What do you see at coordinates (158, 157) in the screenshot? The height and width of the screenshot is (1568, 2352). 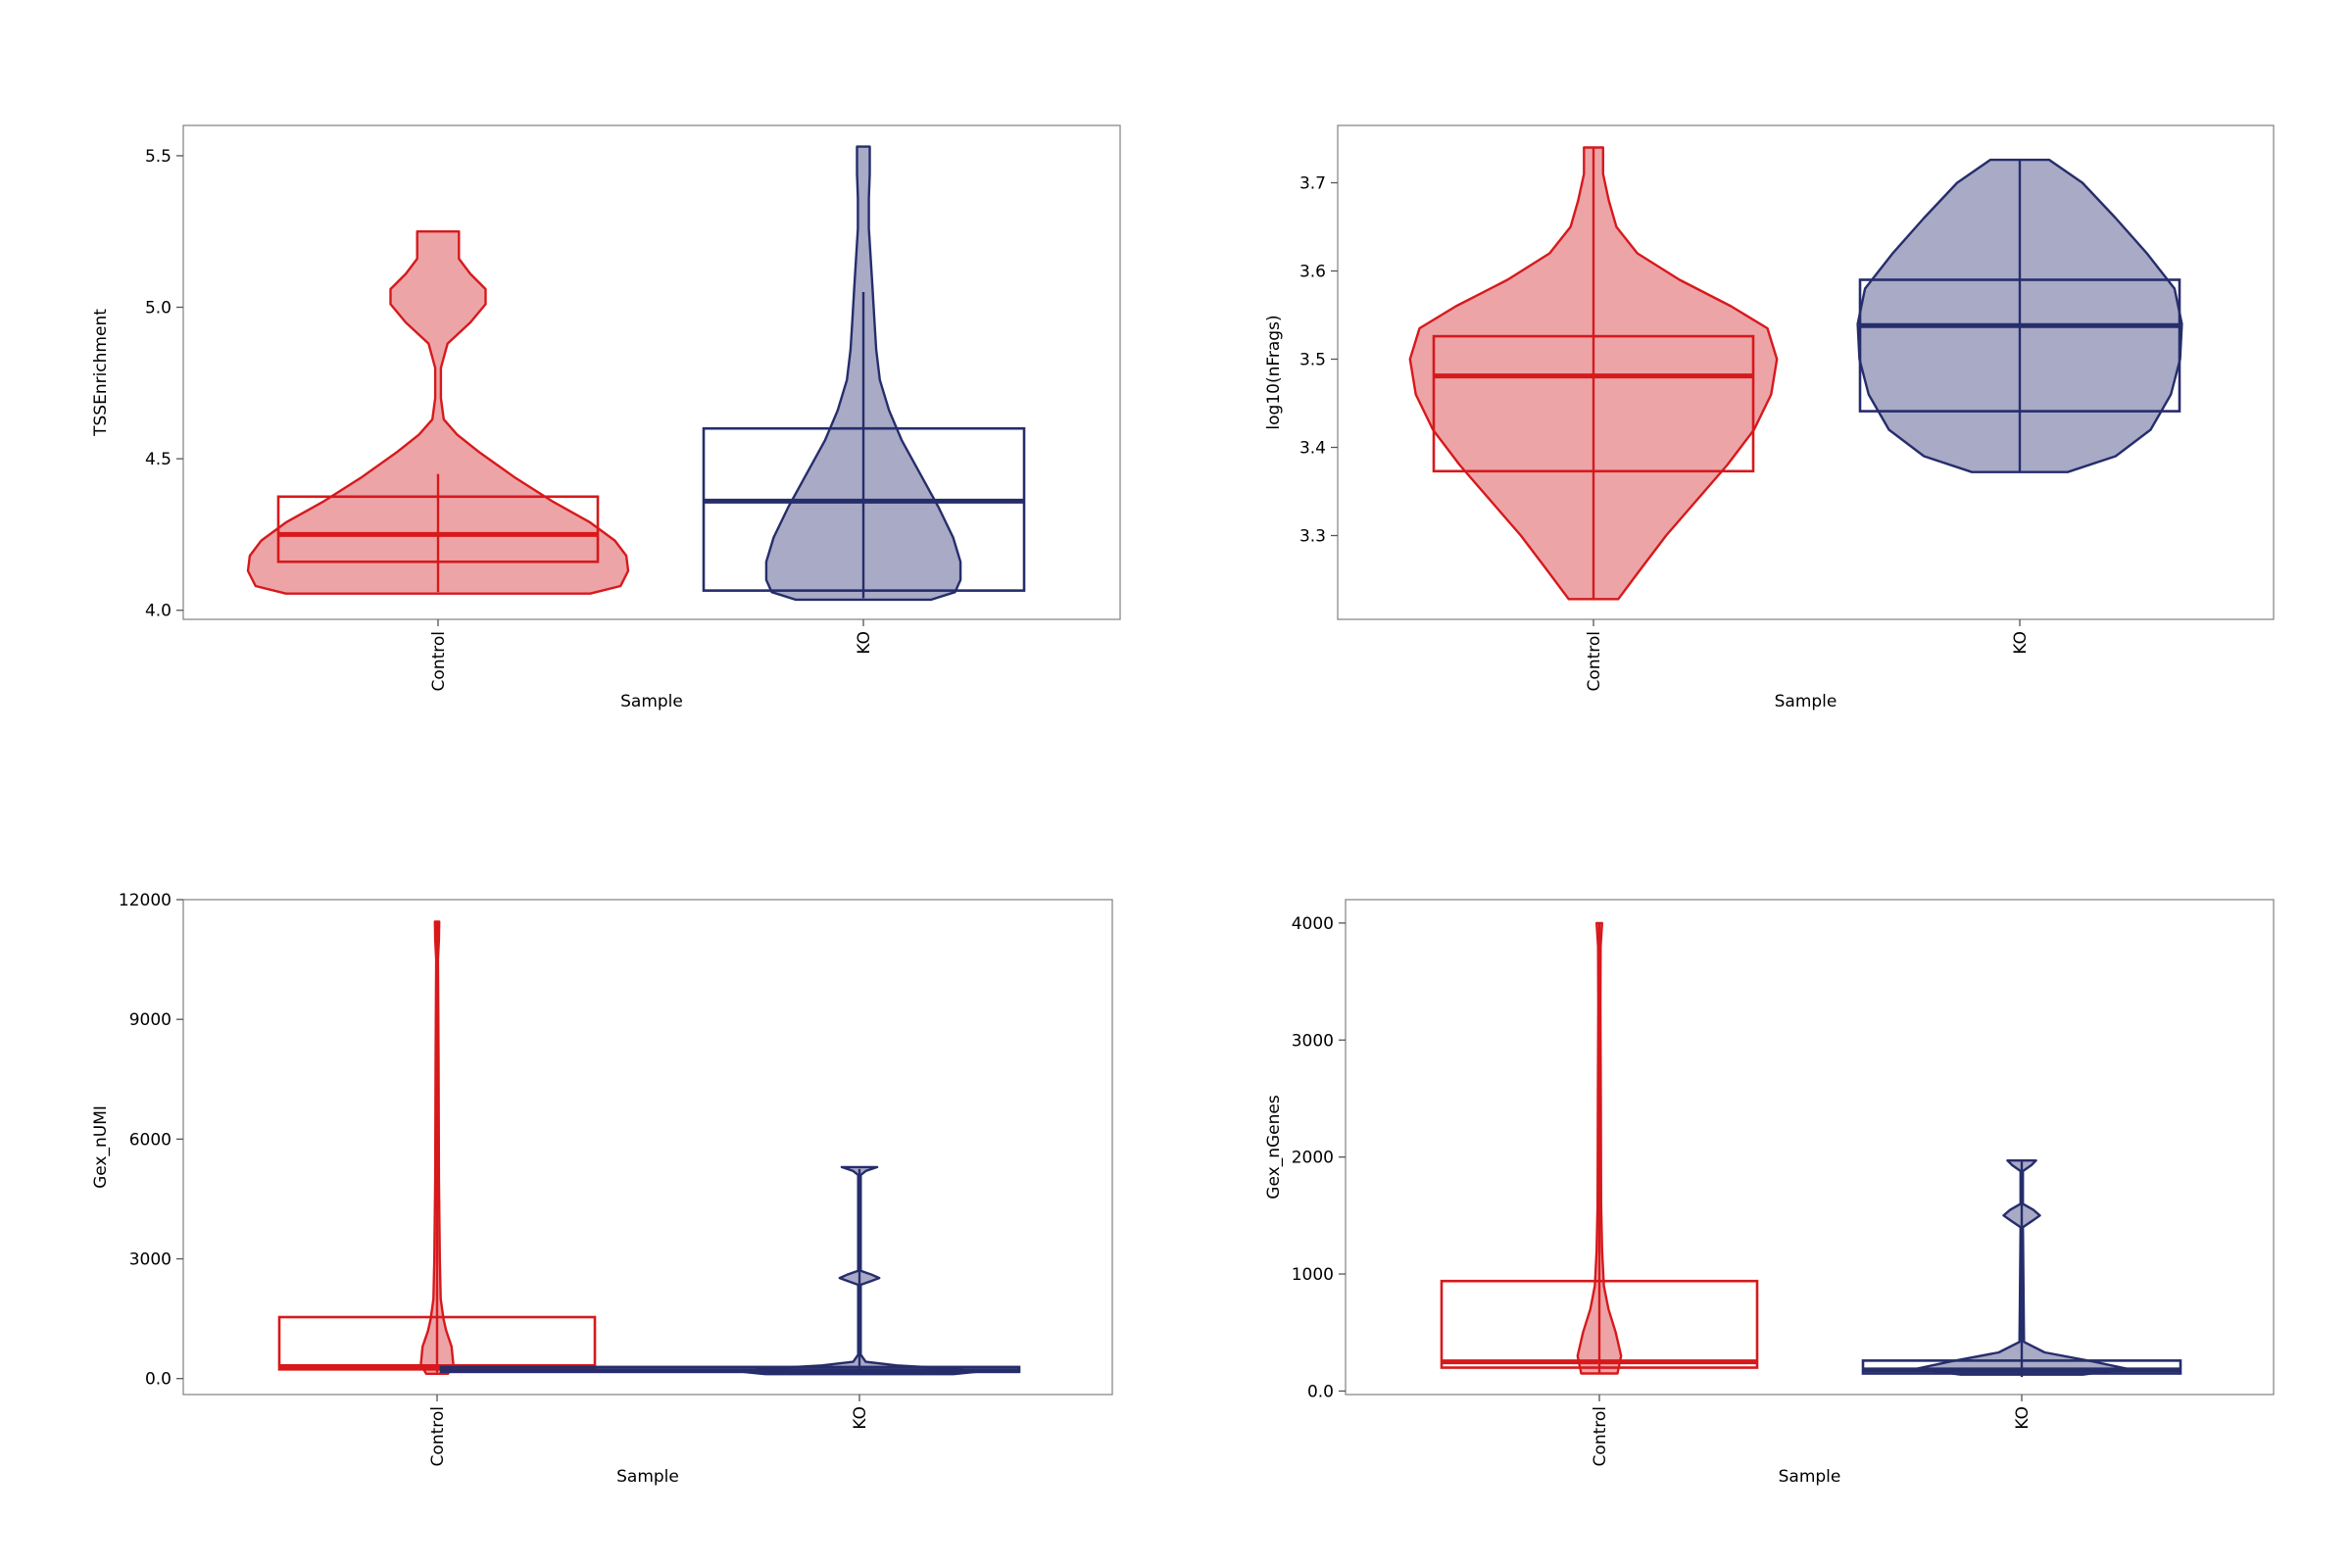 I see `y-tick-label: 5.5` at bounding box center [158, 157].